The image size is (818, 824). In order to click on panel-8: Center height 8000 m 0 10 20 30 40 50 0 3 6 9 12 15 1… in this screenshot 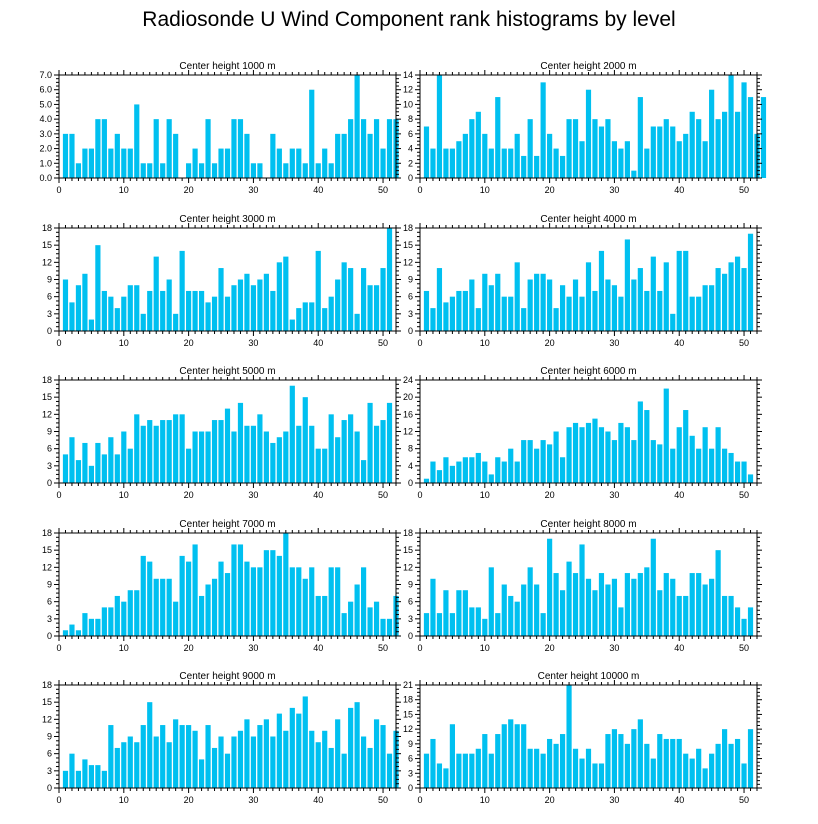, I will do `click(582, 586)`.